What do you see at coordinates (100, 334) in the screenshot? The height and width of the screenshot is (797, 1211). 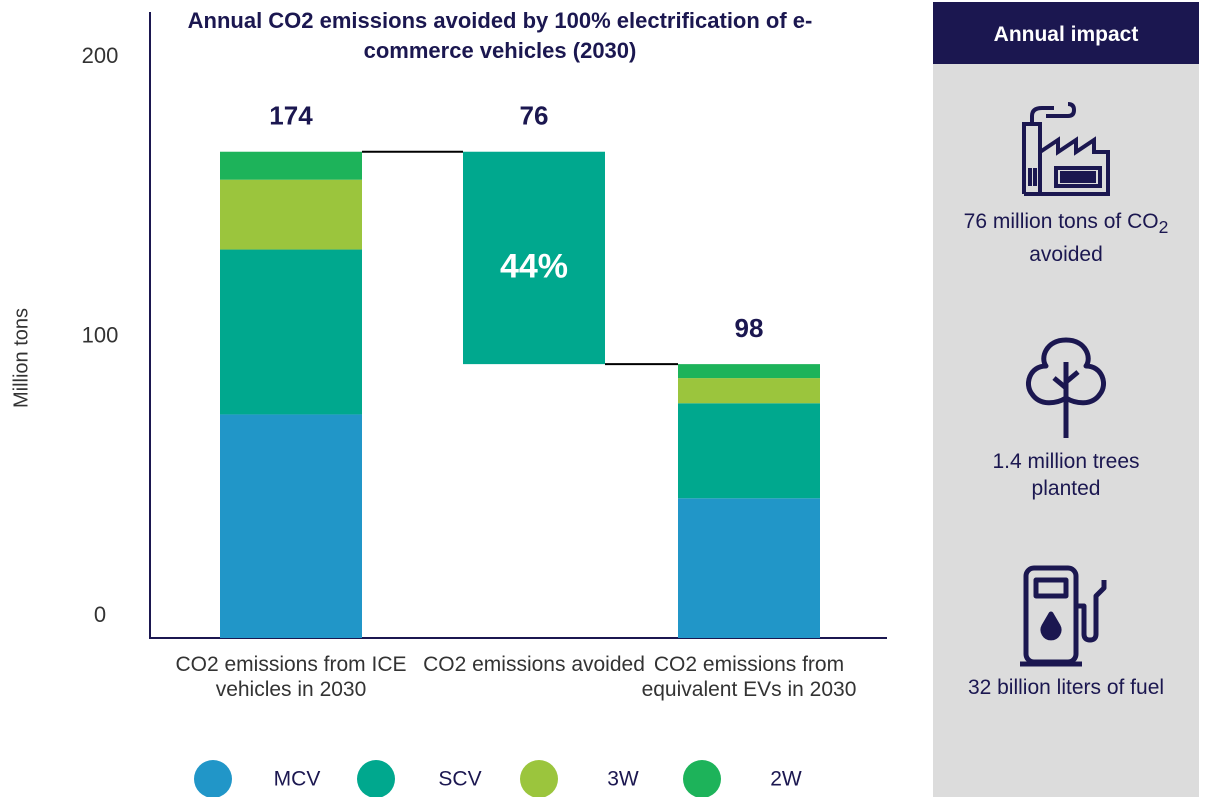 I see `y-tick-label: 100` at bounding box center [100, 334].